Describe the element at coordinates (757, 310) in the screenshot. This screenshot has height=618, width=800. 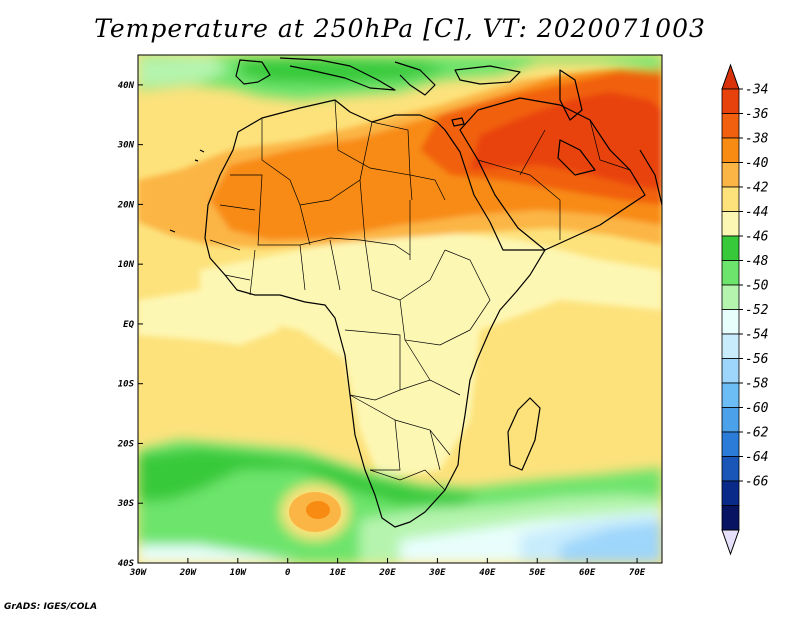
I see `colorbar-level-label: -52` at that location.